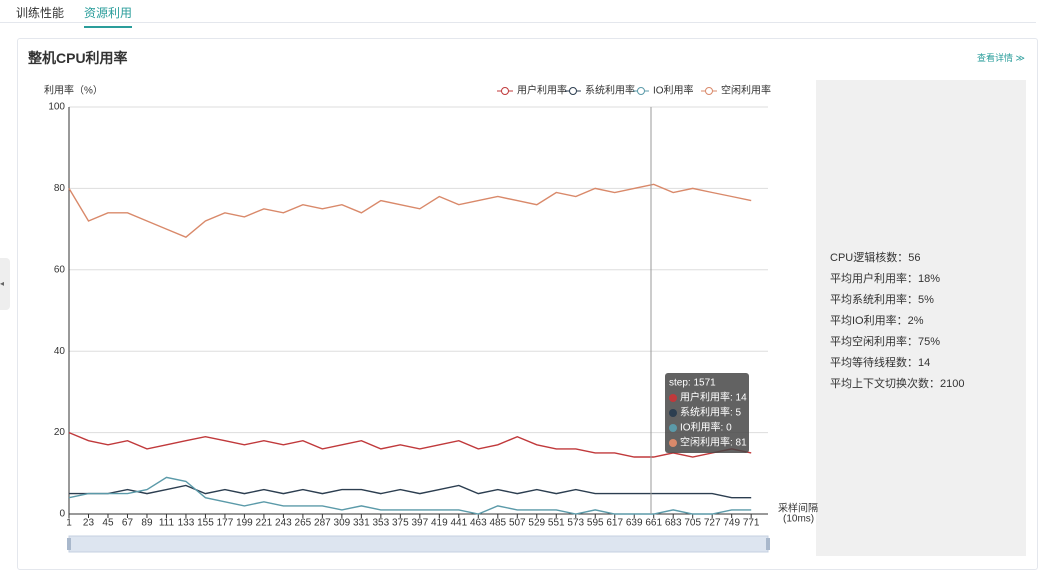  What do you see at coordinates (205, 523) in the screenshot?
I see `x-tick-label: 155` at bounding box center [205, 523].